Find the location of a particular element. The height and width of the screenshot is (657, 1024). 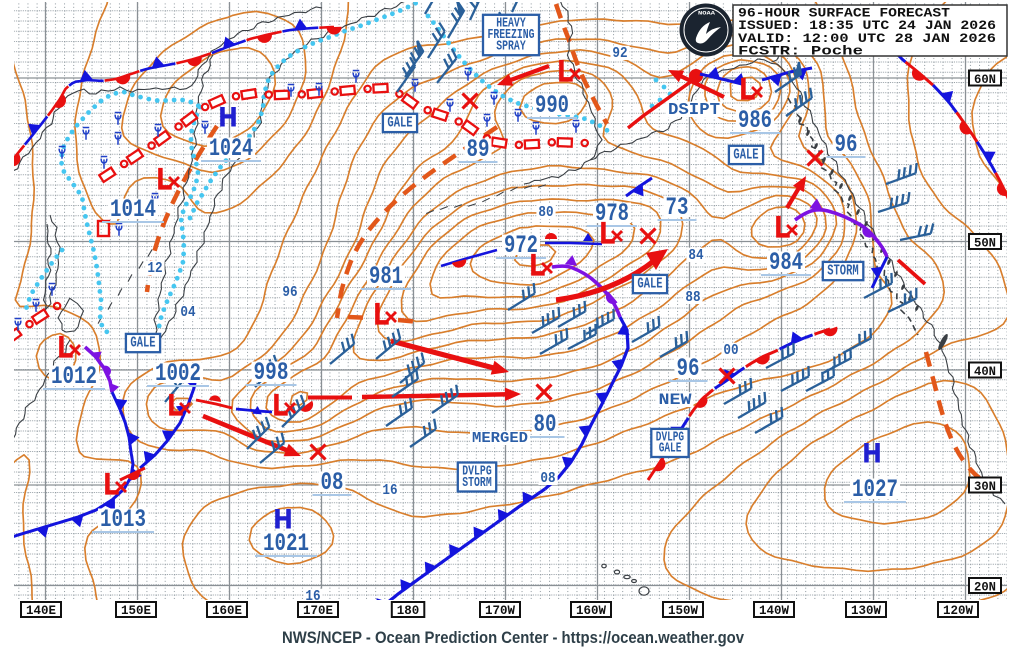

svg-text: NOAA is located at coordinates (707, 13).